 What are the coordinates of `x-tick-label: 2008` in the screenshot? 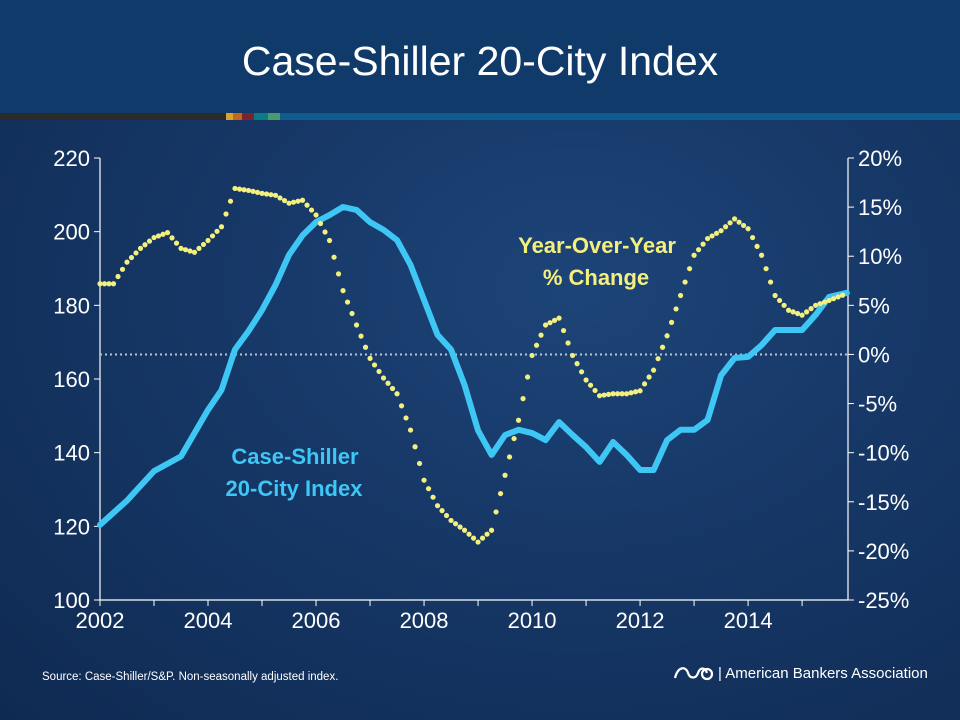 It's located at (424, 620).